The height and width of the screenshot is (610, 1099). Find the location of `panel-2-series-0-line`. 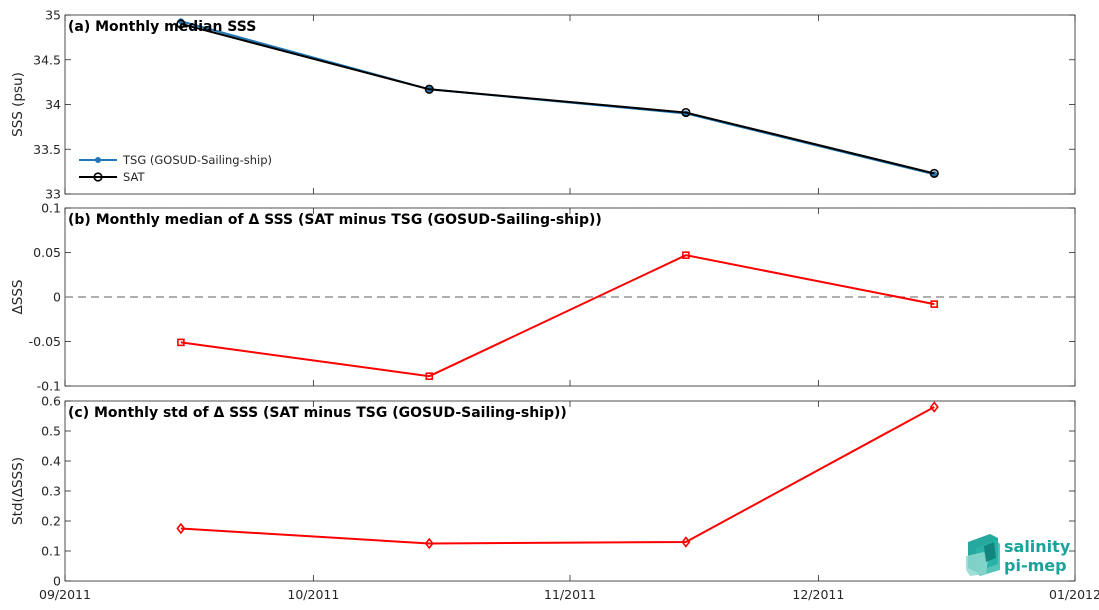

panel-2-series-0-line is located at coordinates (557, 316).